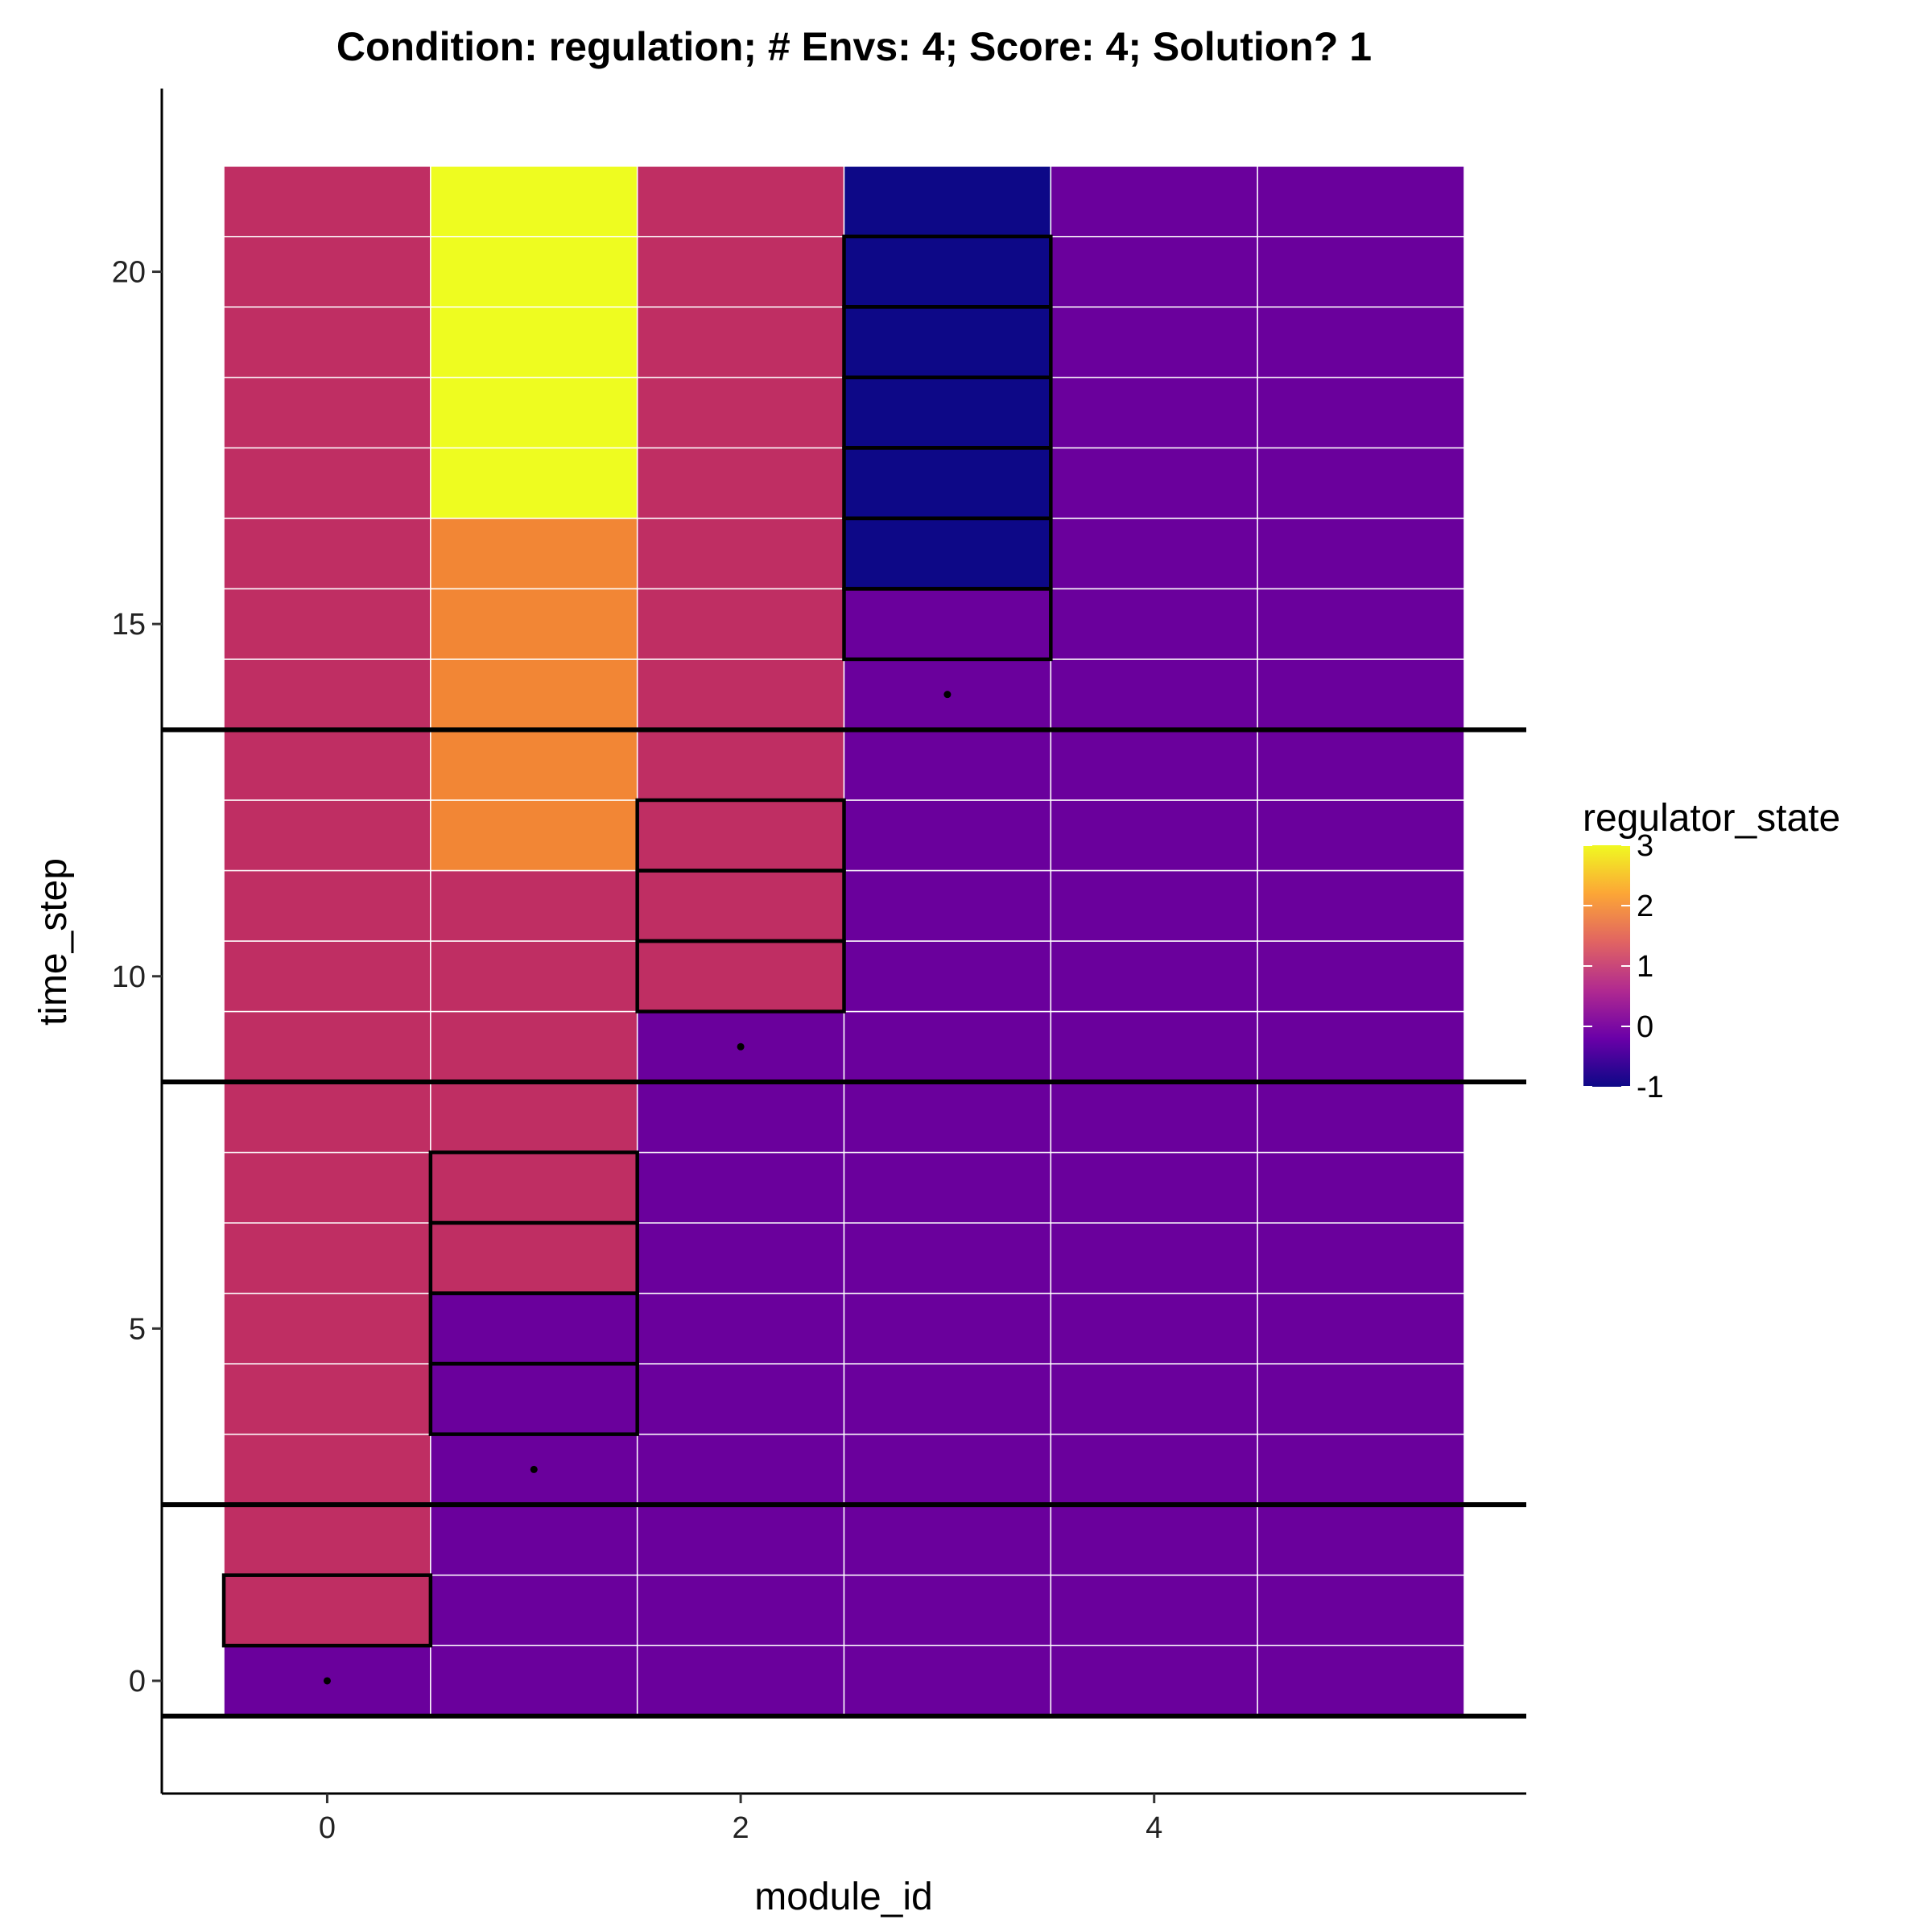 This screenshot has height=1932, width=1932. I want to click on outlined-cell, so click(740, 835).